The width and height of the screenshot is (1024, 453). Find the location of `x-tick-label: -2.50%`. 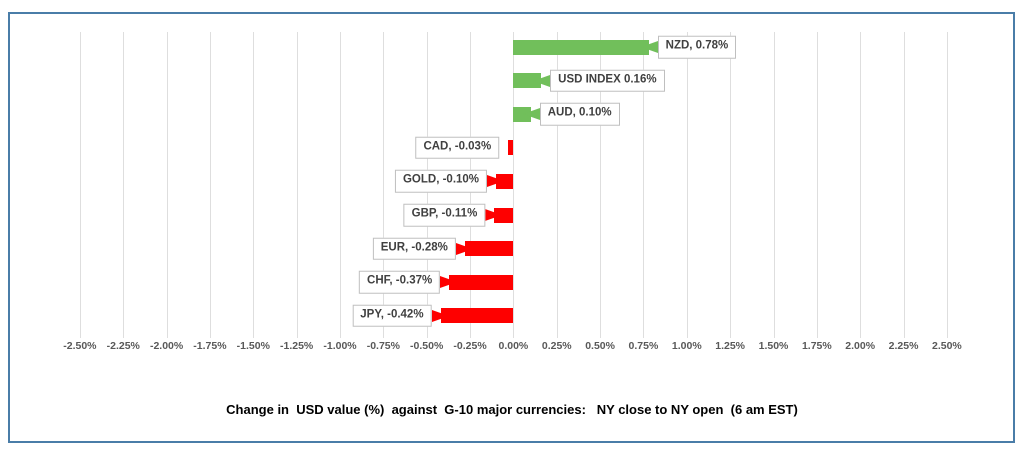

x-tick-label: -2.50% is located at coordinates (80, 346).